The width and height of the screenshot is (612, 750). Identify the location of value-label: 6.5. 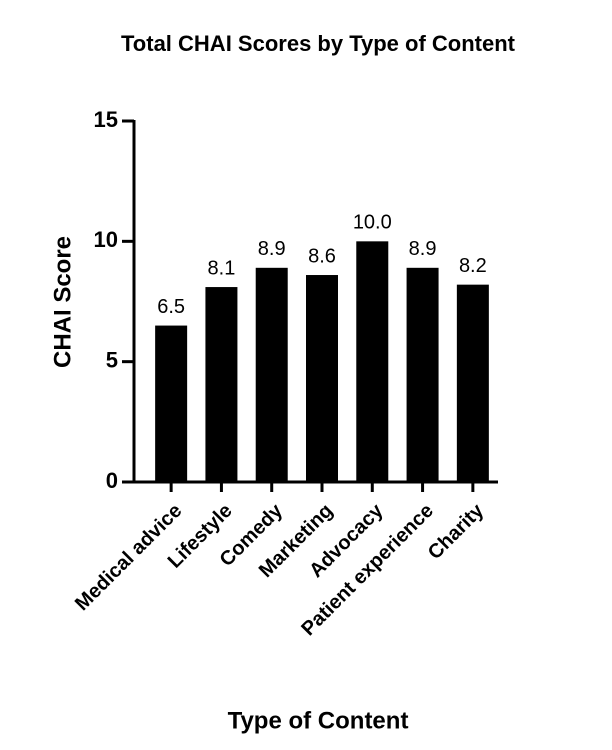
(171, 307).